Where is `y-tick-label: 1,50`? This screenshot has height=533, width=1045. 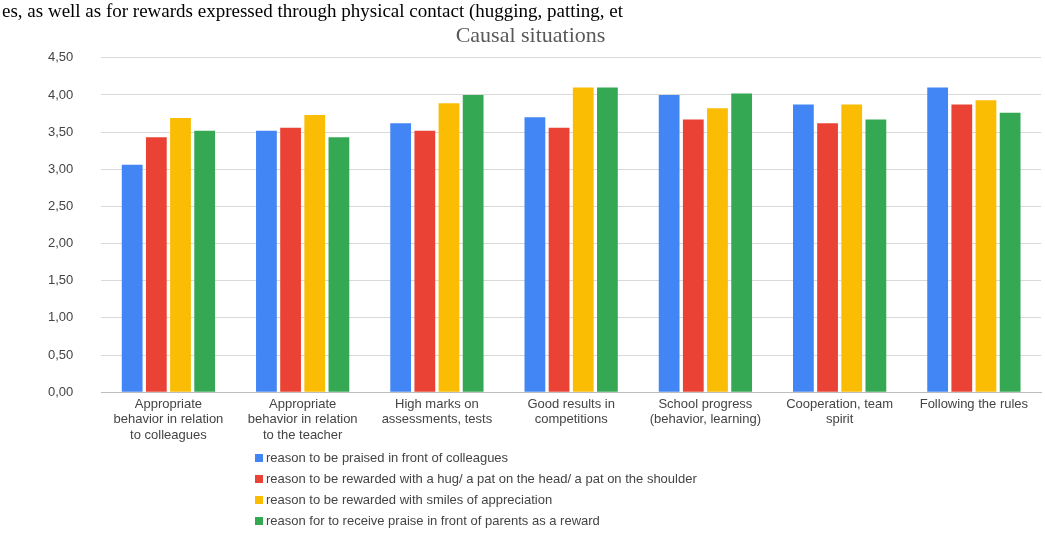 y-tick-label: 1,50 is located at coordinates (60, 280).